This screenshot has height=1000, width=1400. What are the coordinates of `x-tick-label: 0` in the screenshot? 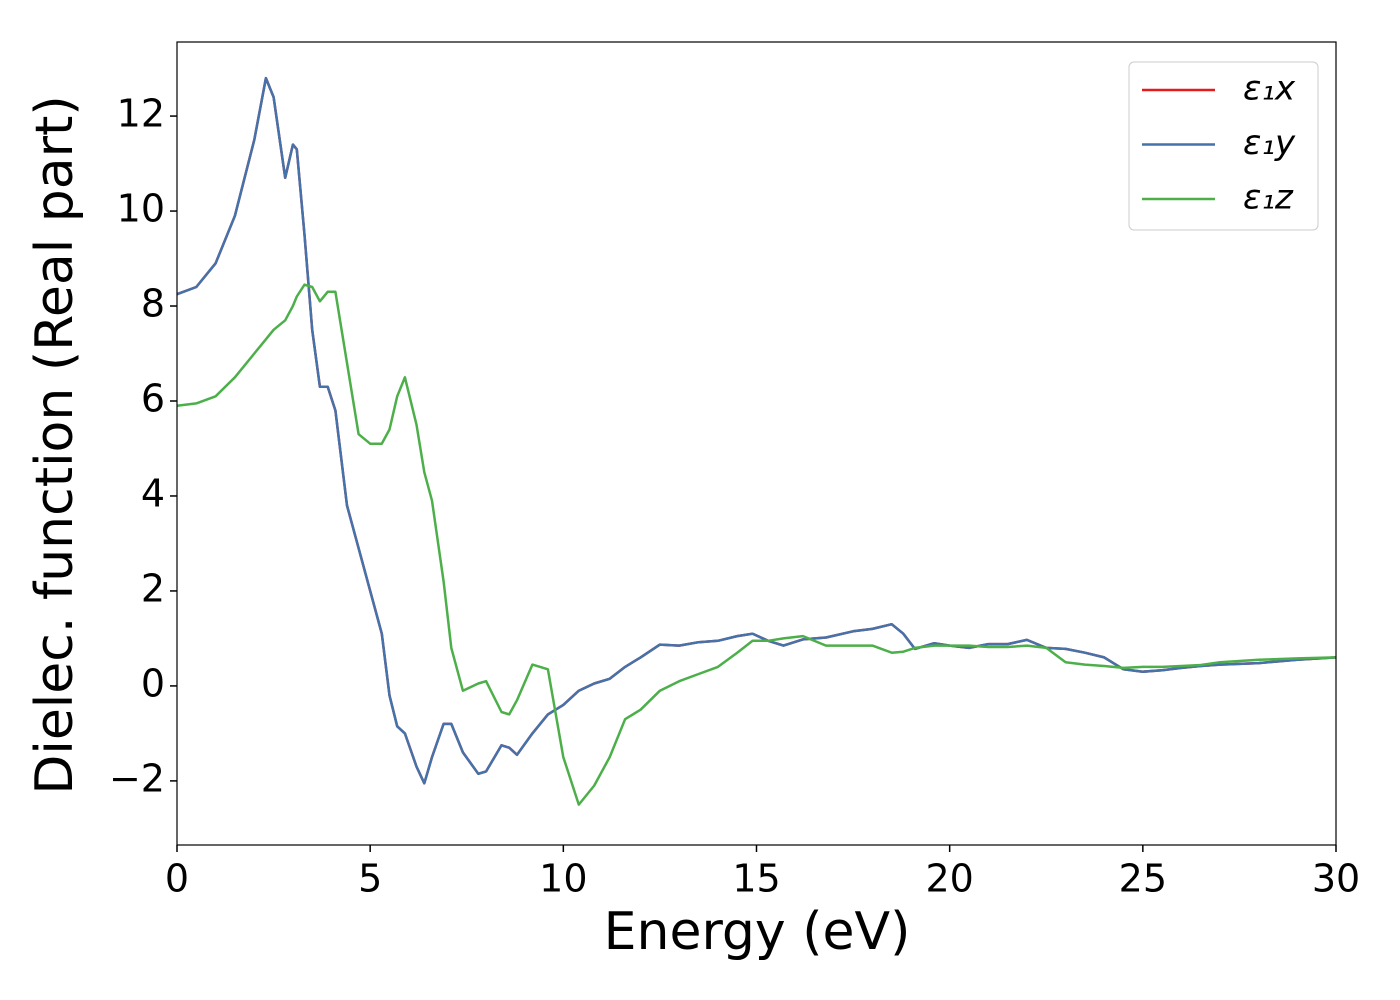 It's located at (177, 879).